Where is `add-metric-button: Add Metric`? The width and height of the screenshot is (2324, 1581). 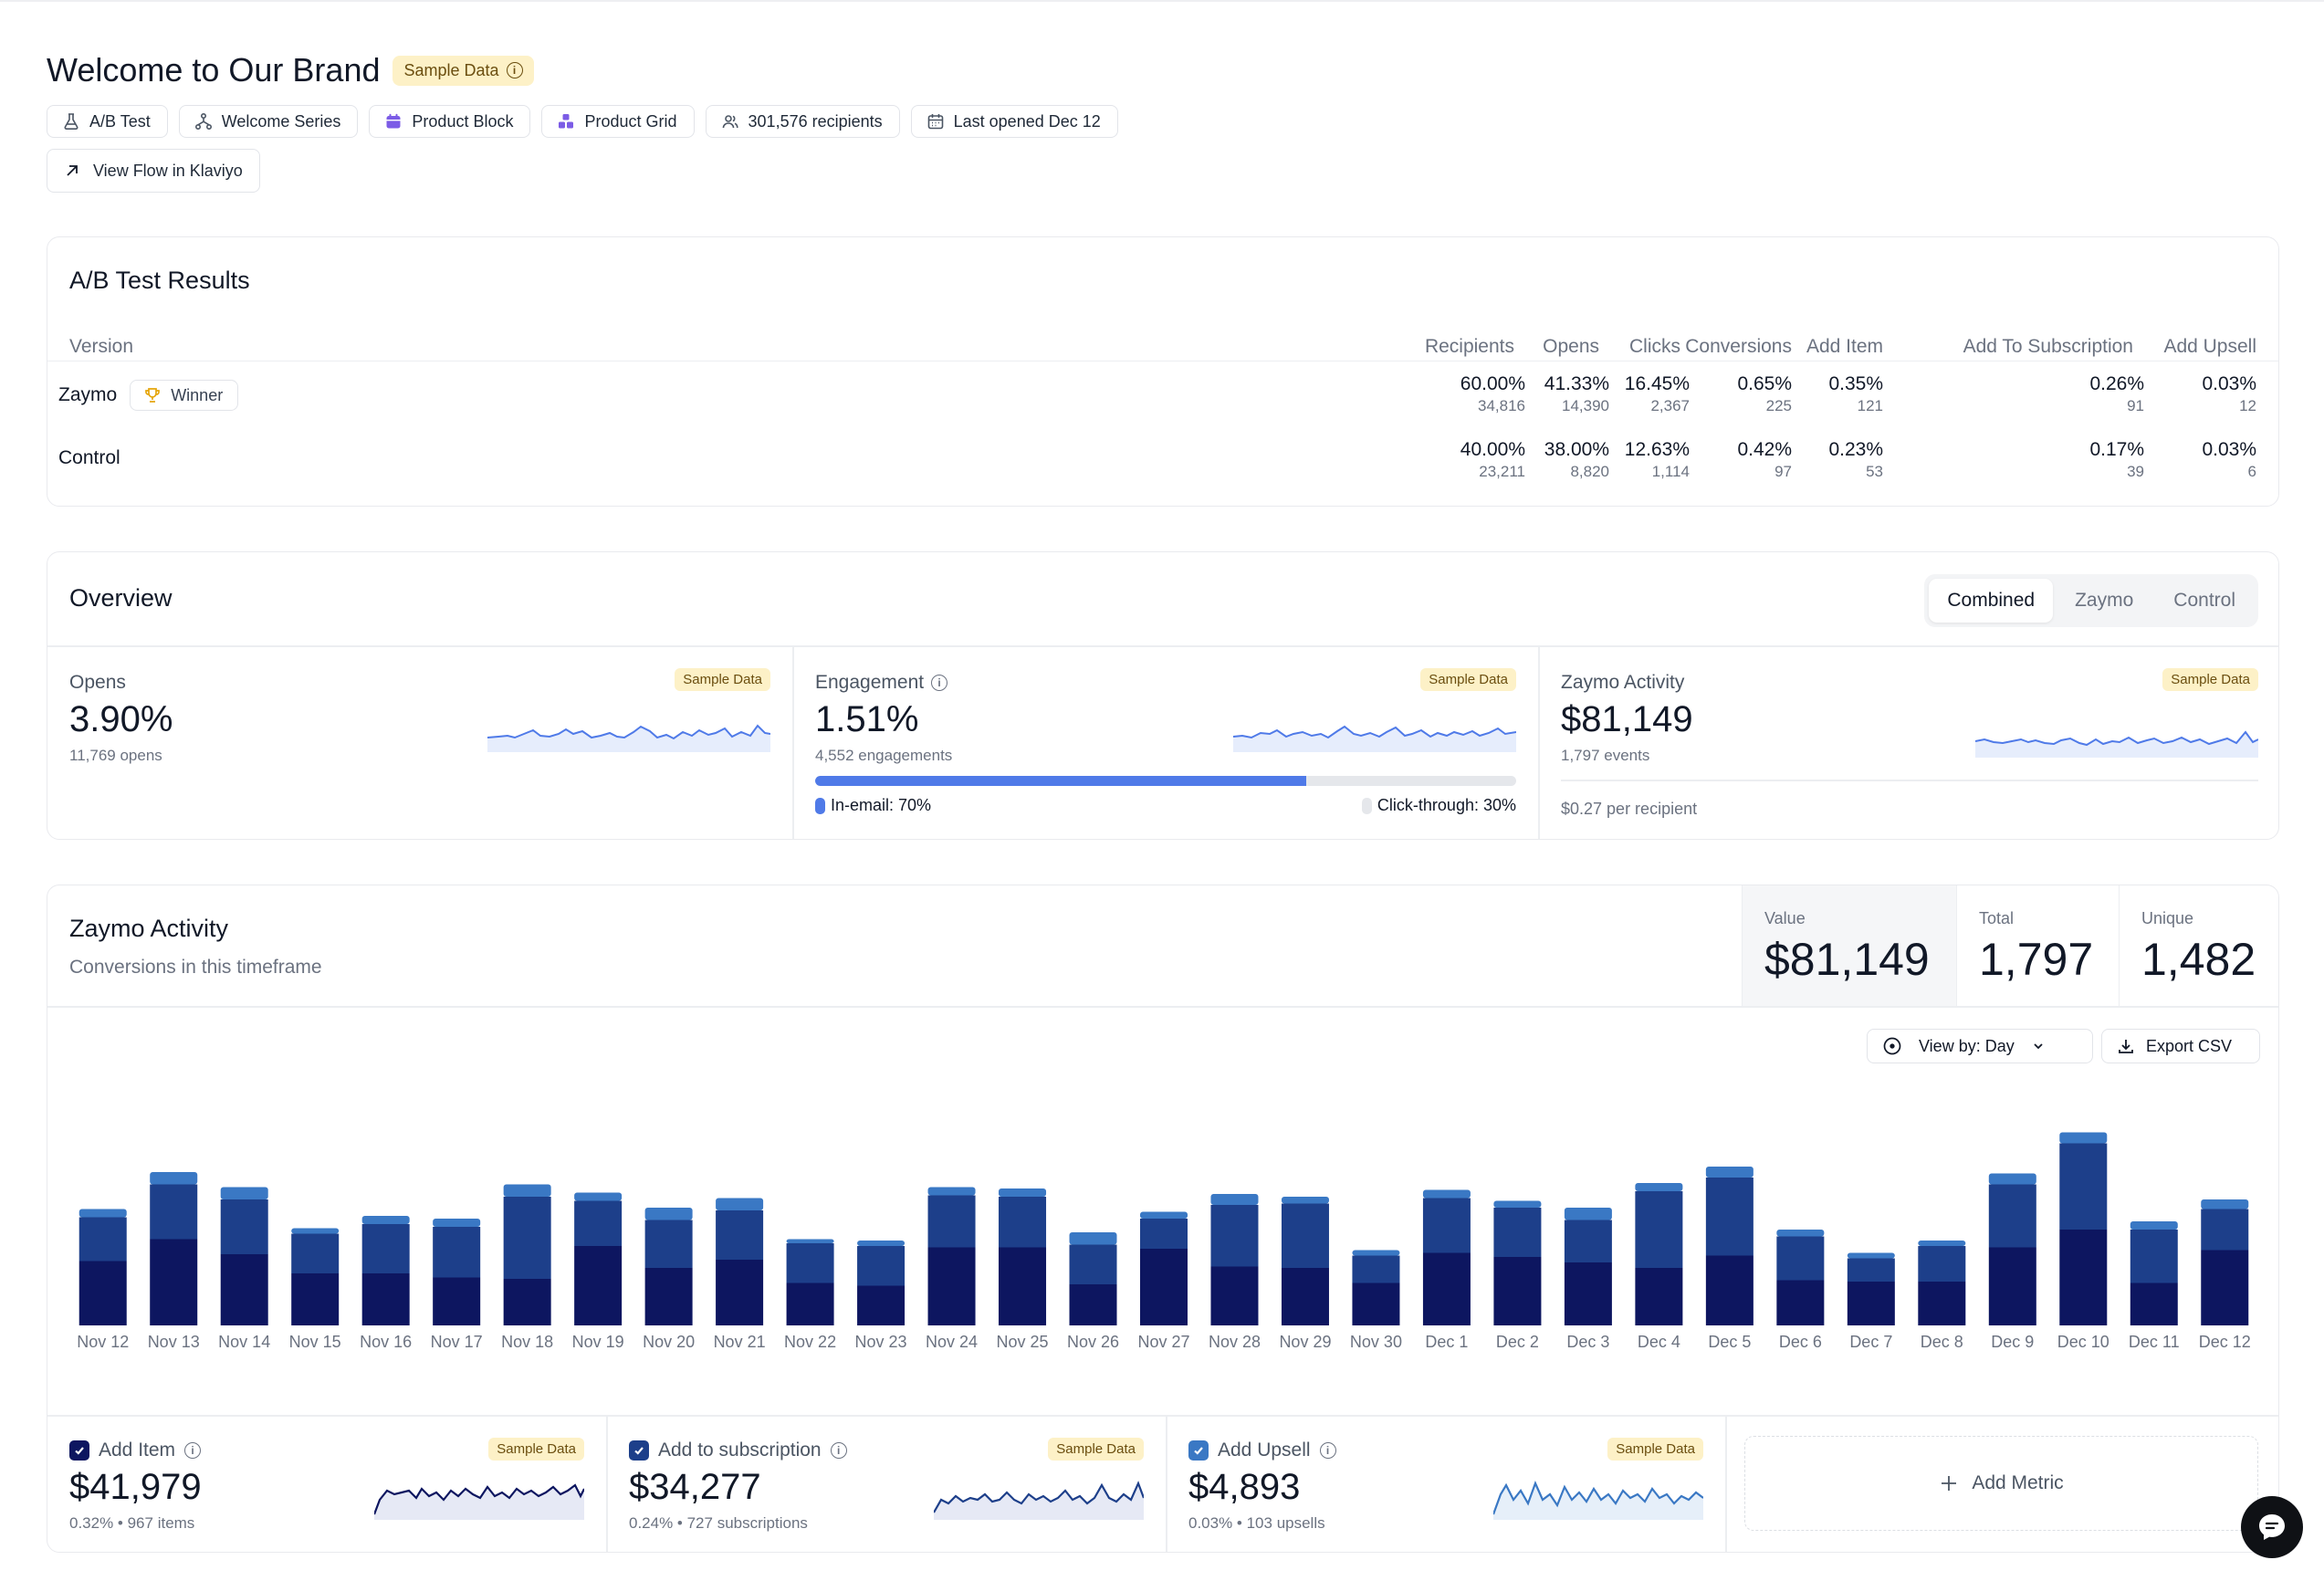 add-metric-button: Add Metric is located at coordinates (2001, 1483).